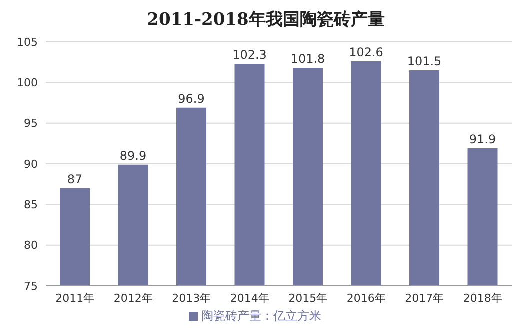 This screenshot has height=333, width=532. I want to click on y-tick-label: 75, so click(31, 286).